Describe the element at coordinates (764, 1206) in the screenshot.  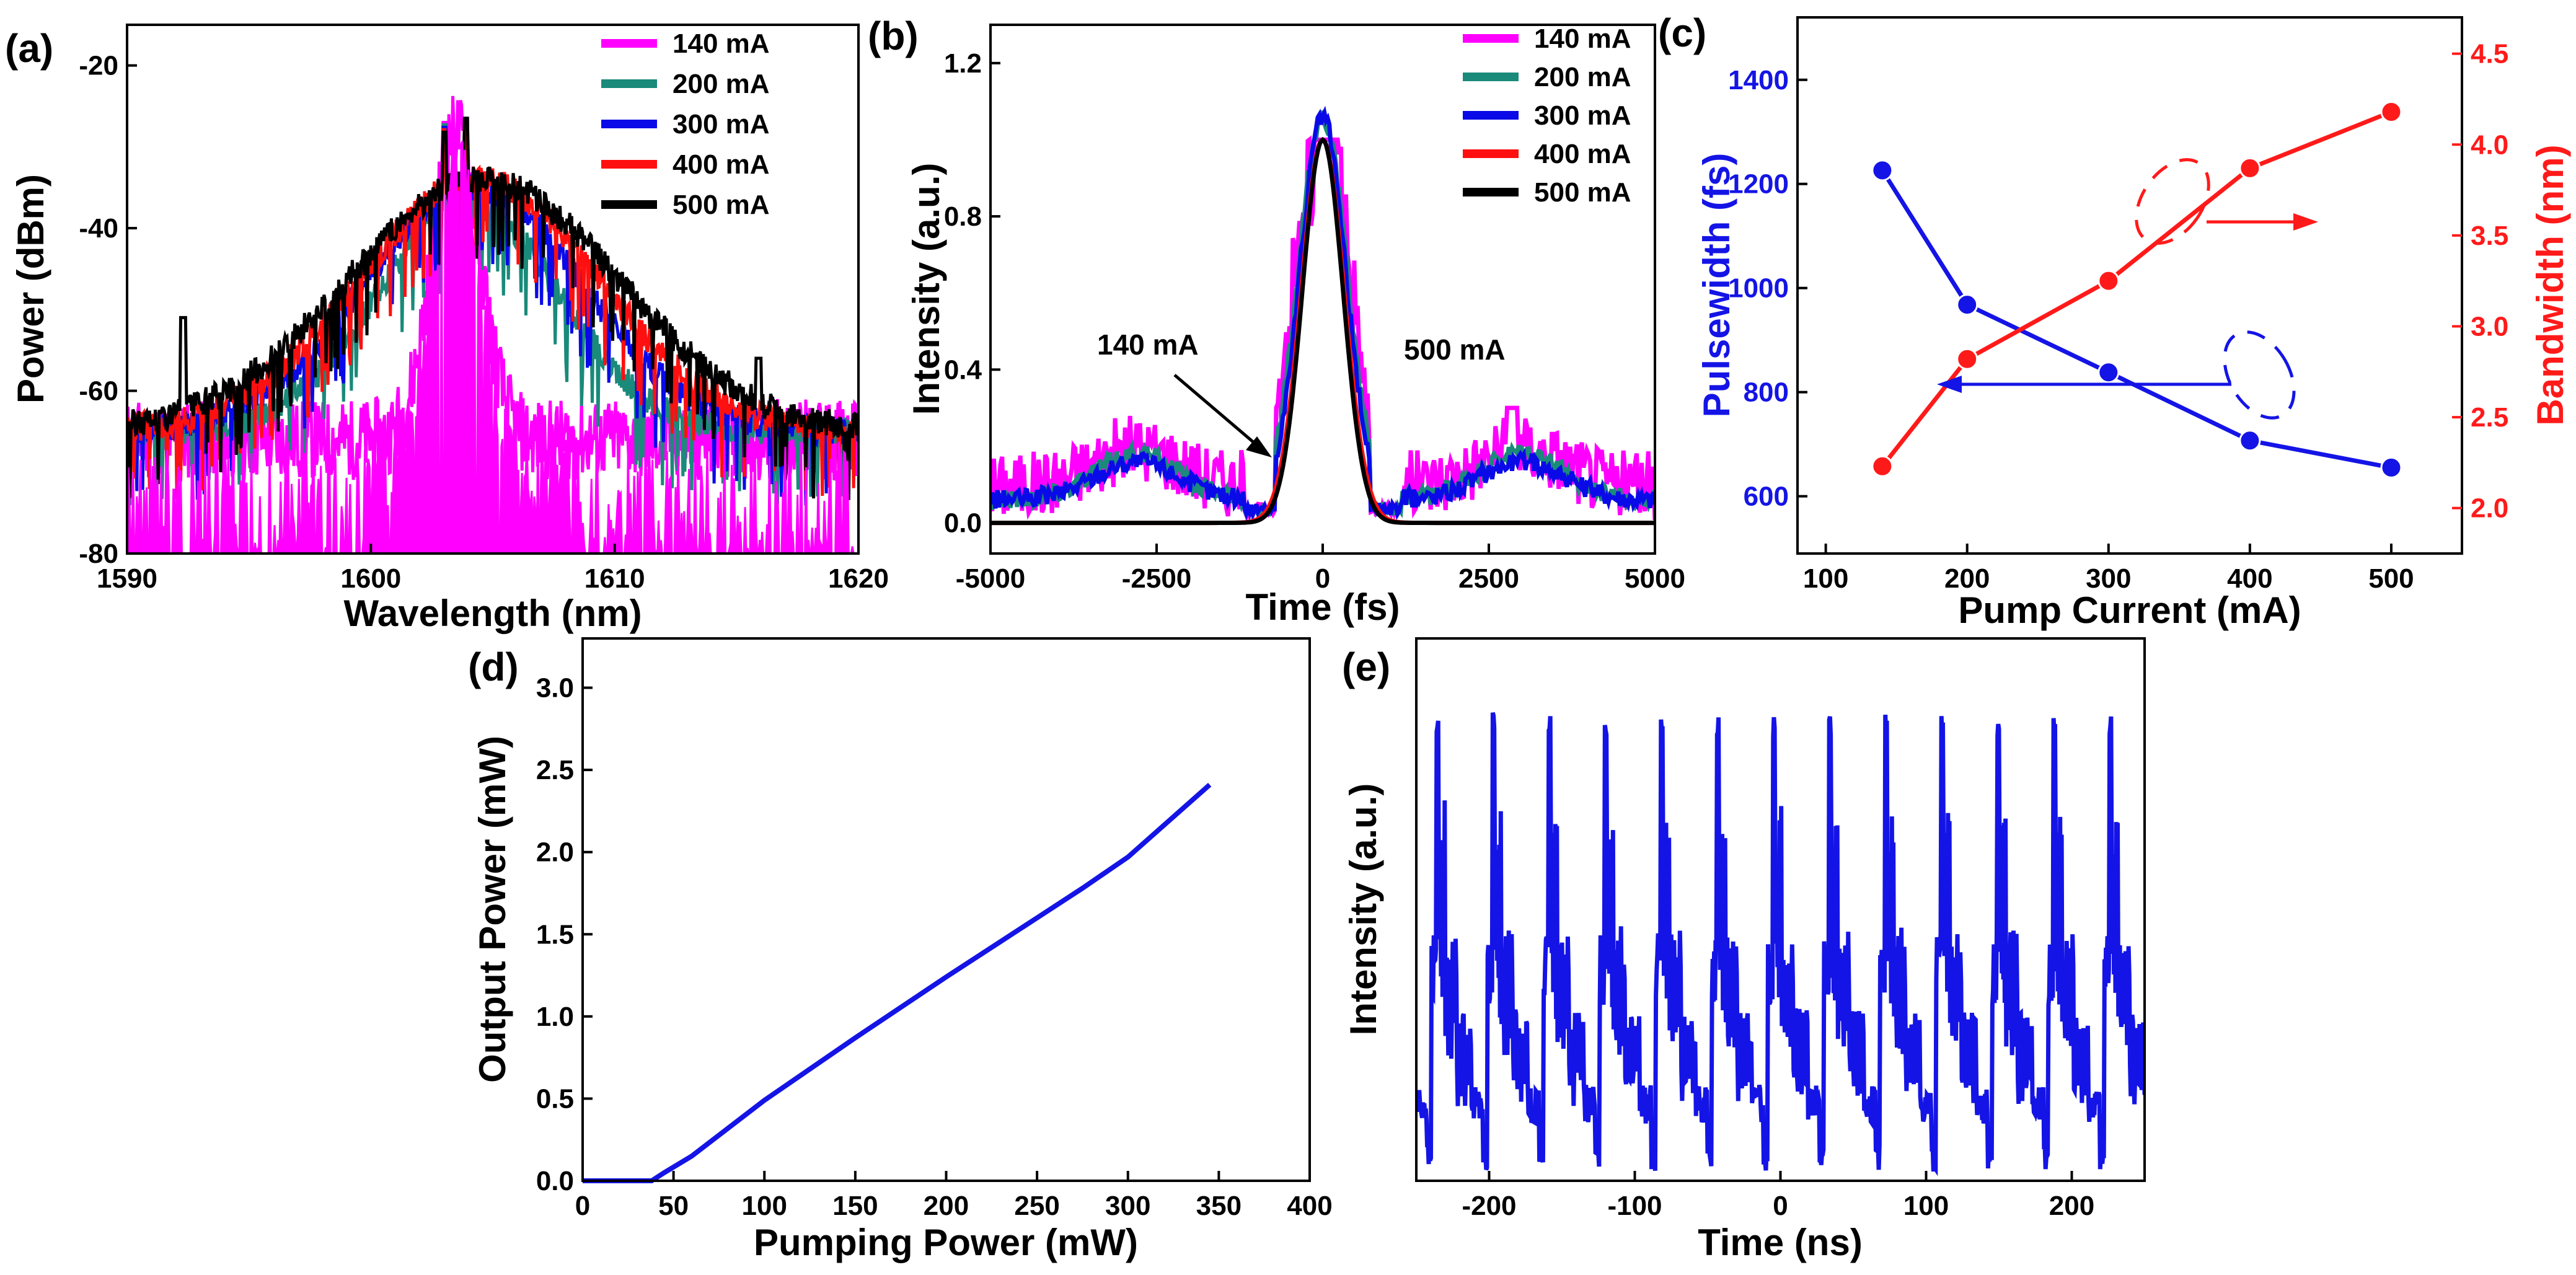
I see `panel-d-xtick-label-2: 100` at that location.